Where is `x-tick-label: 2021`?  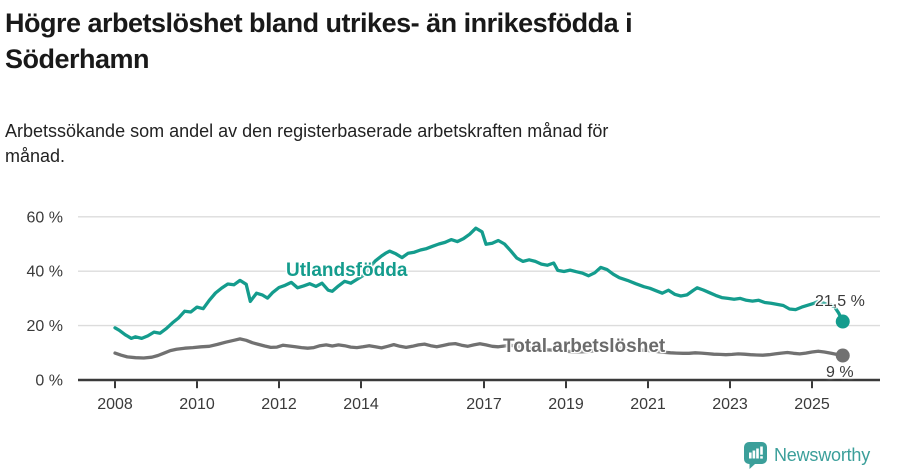 x-tick-label: 2021 is located at coordinates (648, 404).